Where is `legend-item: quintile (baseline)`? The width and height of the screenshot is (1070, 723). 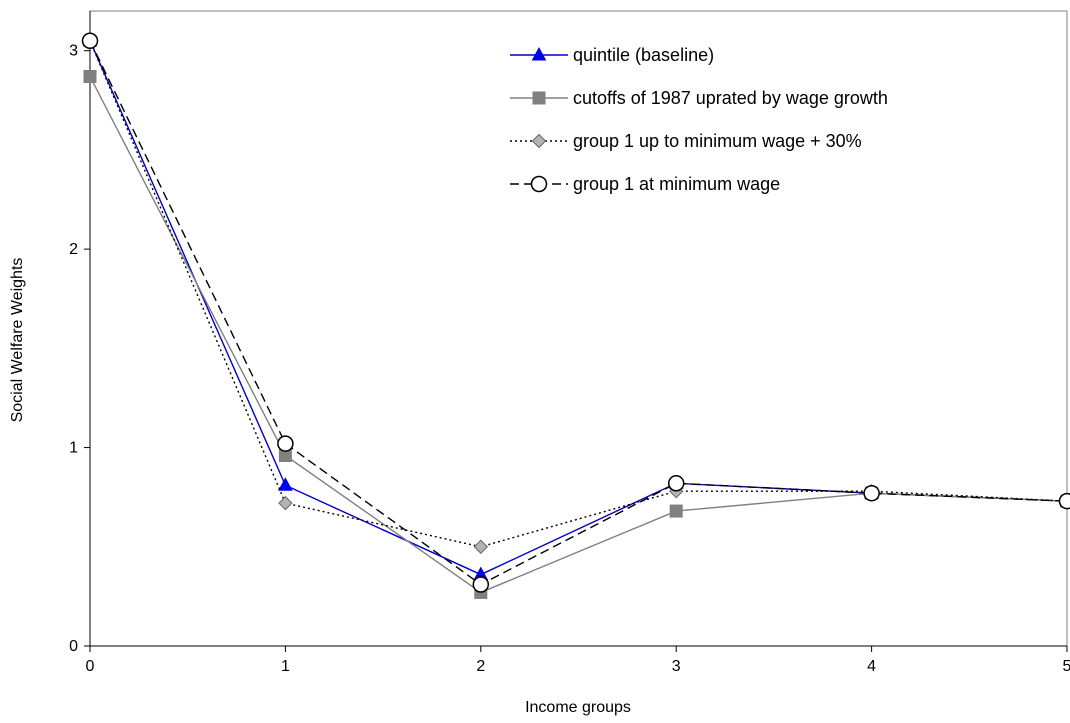 legend-item: quintile (baseline) is located at coordinates (612, 55).